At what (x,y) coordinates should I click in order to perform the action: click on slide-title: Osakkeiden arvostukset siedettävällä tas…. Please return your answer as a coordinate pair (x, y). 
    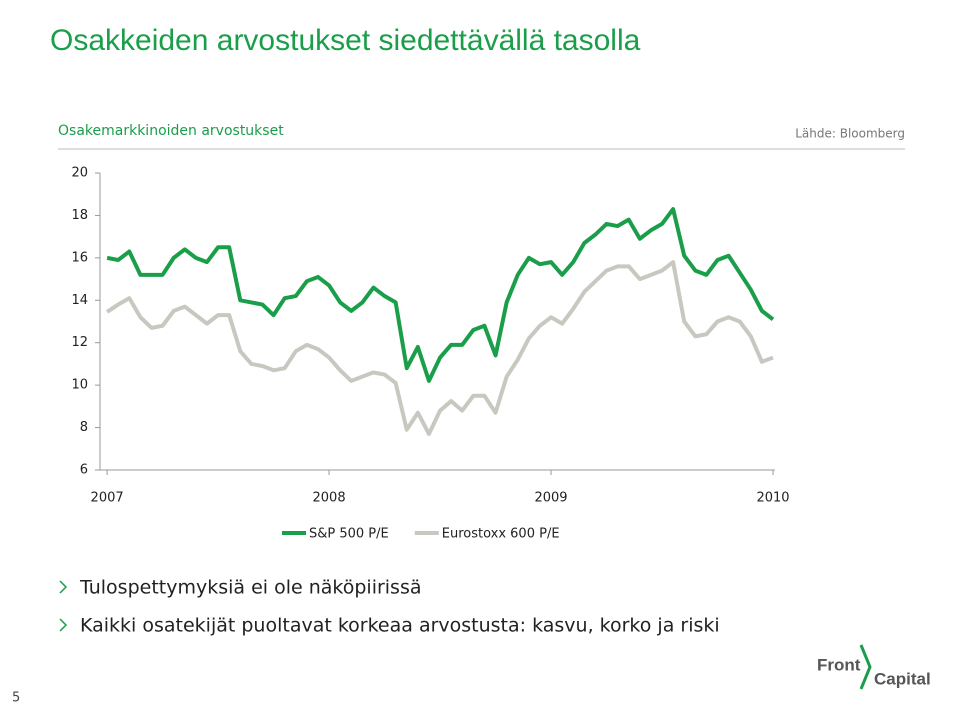
    Looking at the image, I should click on (345, 40).